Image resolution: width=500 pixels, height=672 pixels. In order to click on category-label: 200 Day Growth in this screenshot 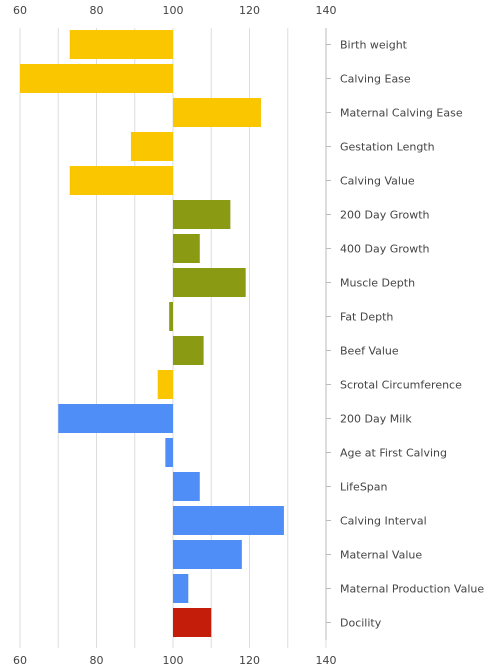, I will do `click(385, 215)`.